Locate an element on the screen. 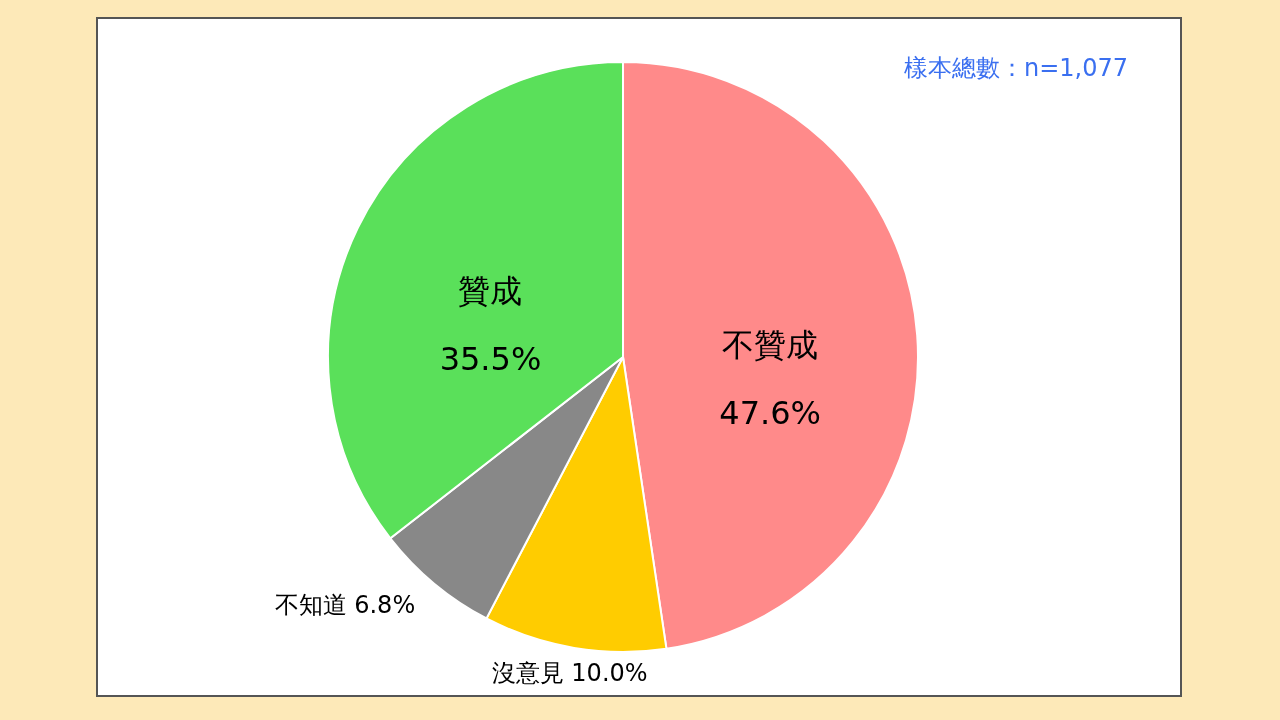 The width and height of the screenshot is (1280, 720). slice-label: 沒意見 10.0% is located at coordinates (569, 673).